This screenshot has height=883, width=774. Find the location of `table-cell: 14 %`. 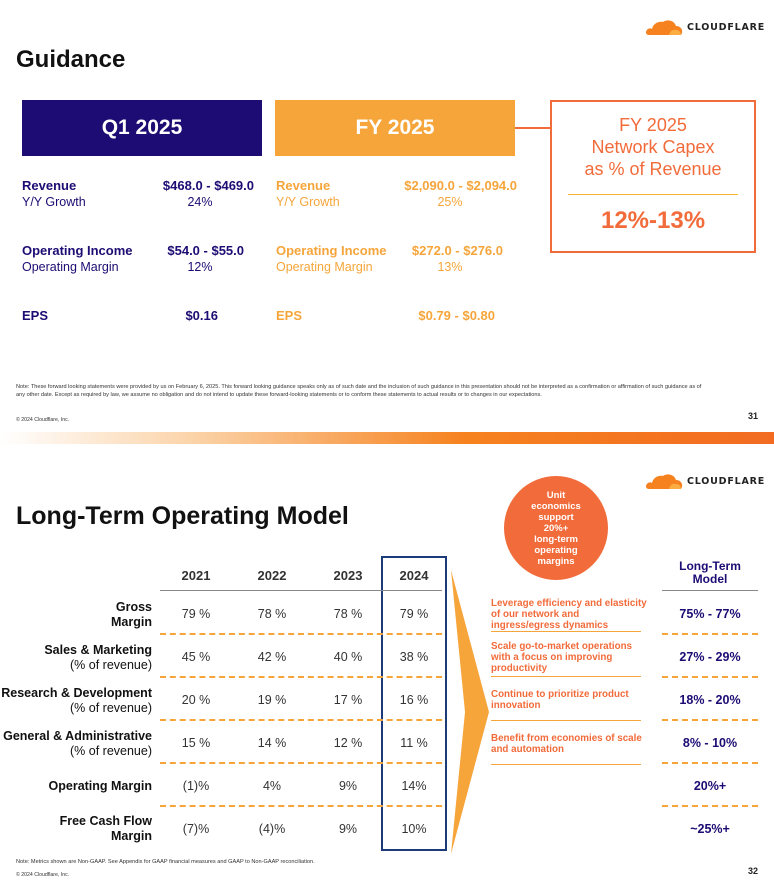

table-cell: 14 % is located at coordinates (272, 743).